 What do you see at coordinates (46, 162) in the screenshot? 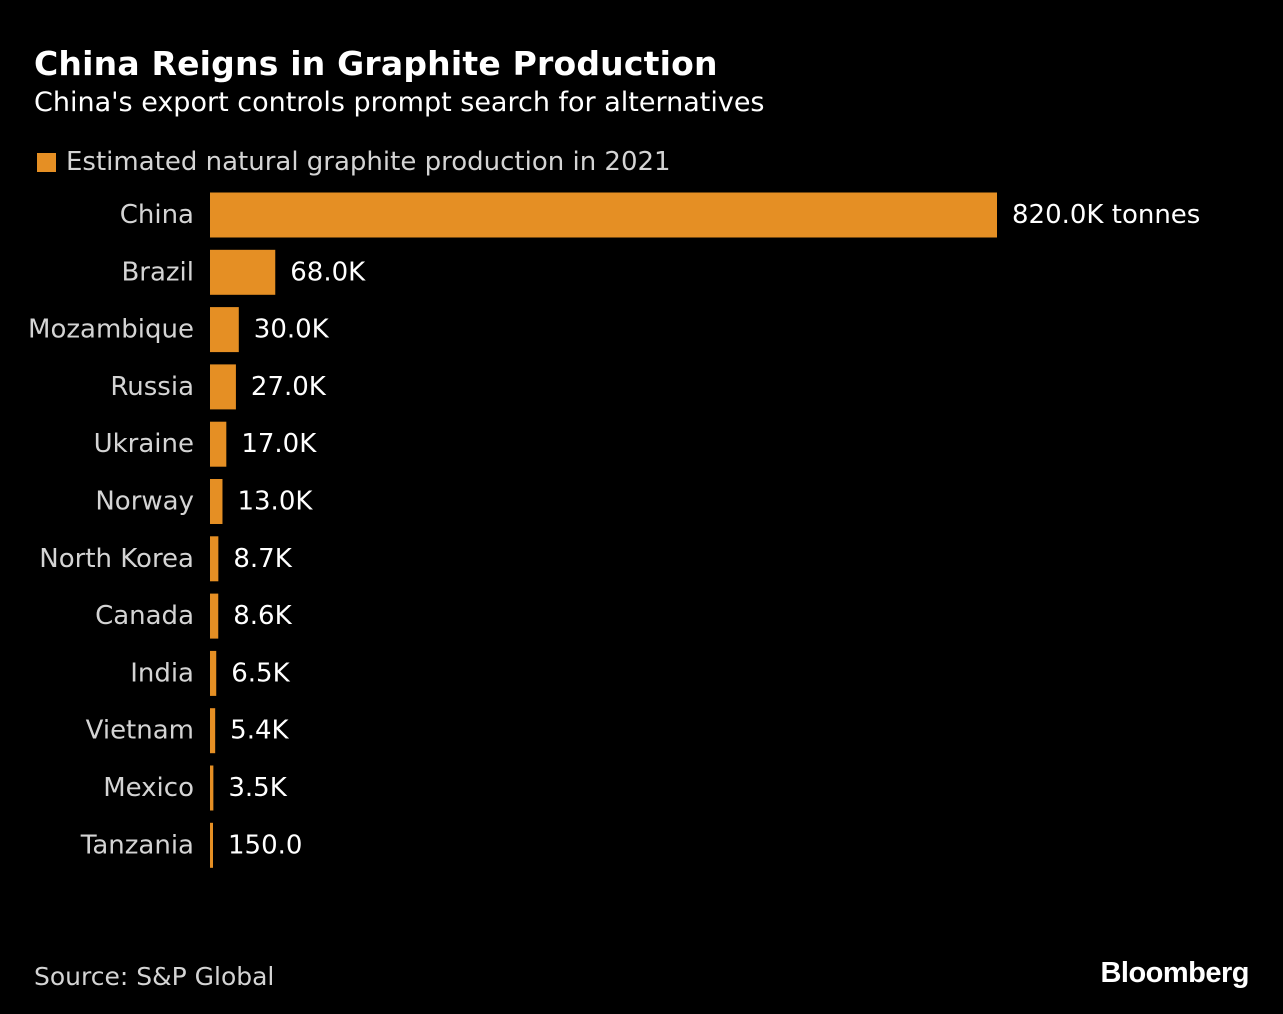
I see `legend-swatch` at bounding box center [46, 162].